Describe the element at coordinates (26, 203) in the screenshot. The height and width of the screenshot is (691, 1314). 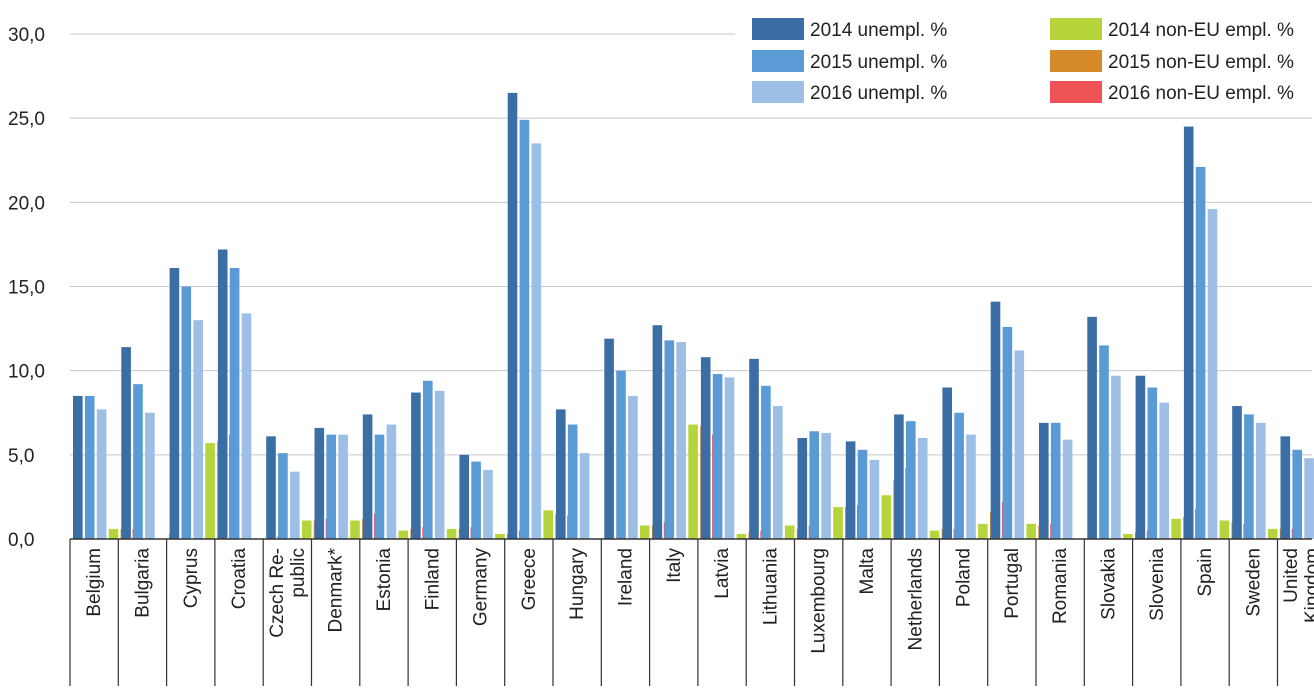
I see `y-tick-label: 20,0` at that location.